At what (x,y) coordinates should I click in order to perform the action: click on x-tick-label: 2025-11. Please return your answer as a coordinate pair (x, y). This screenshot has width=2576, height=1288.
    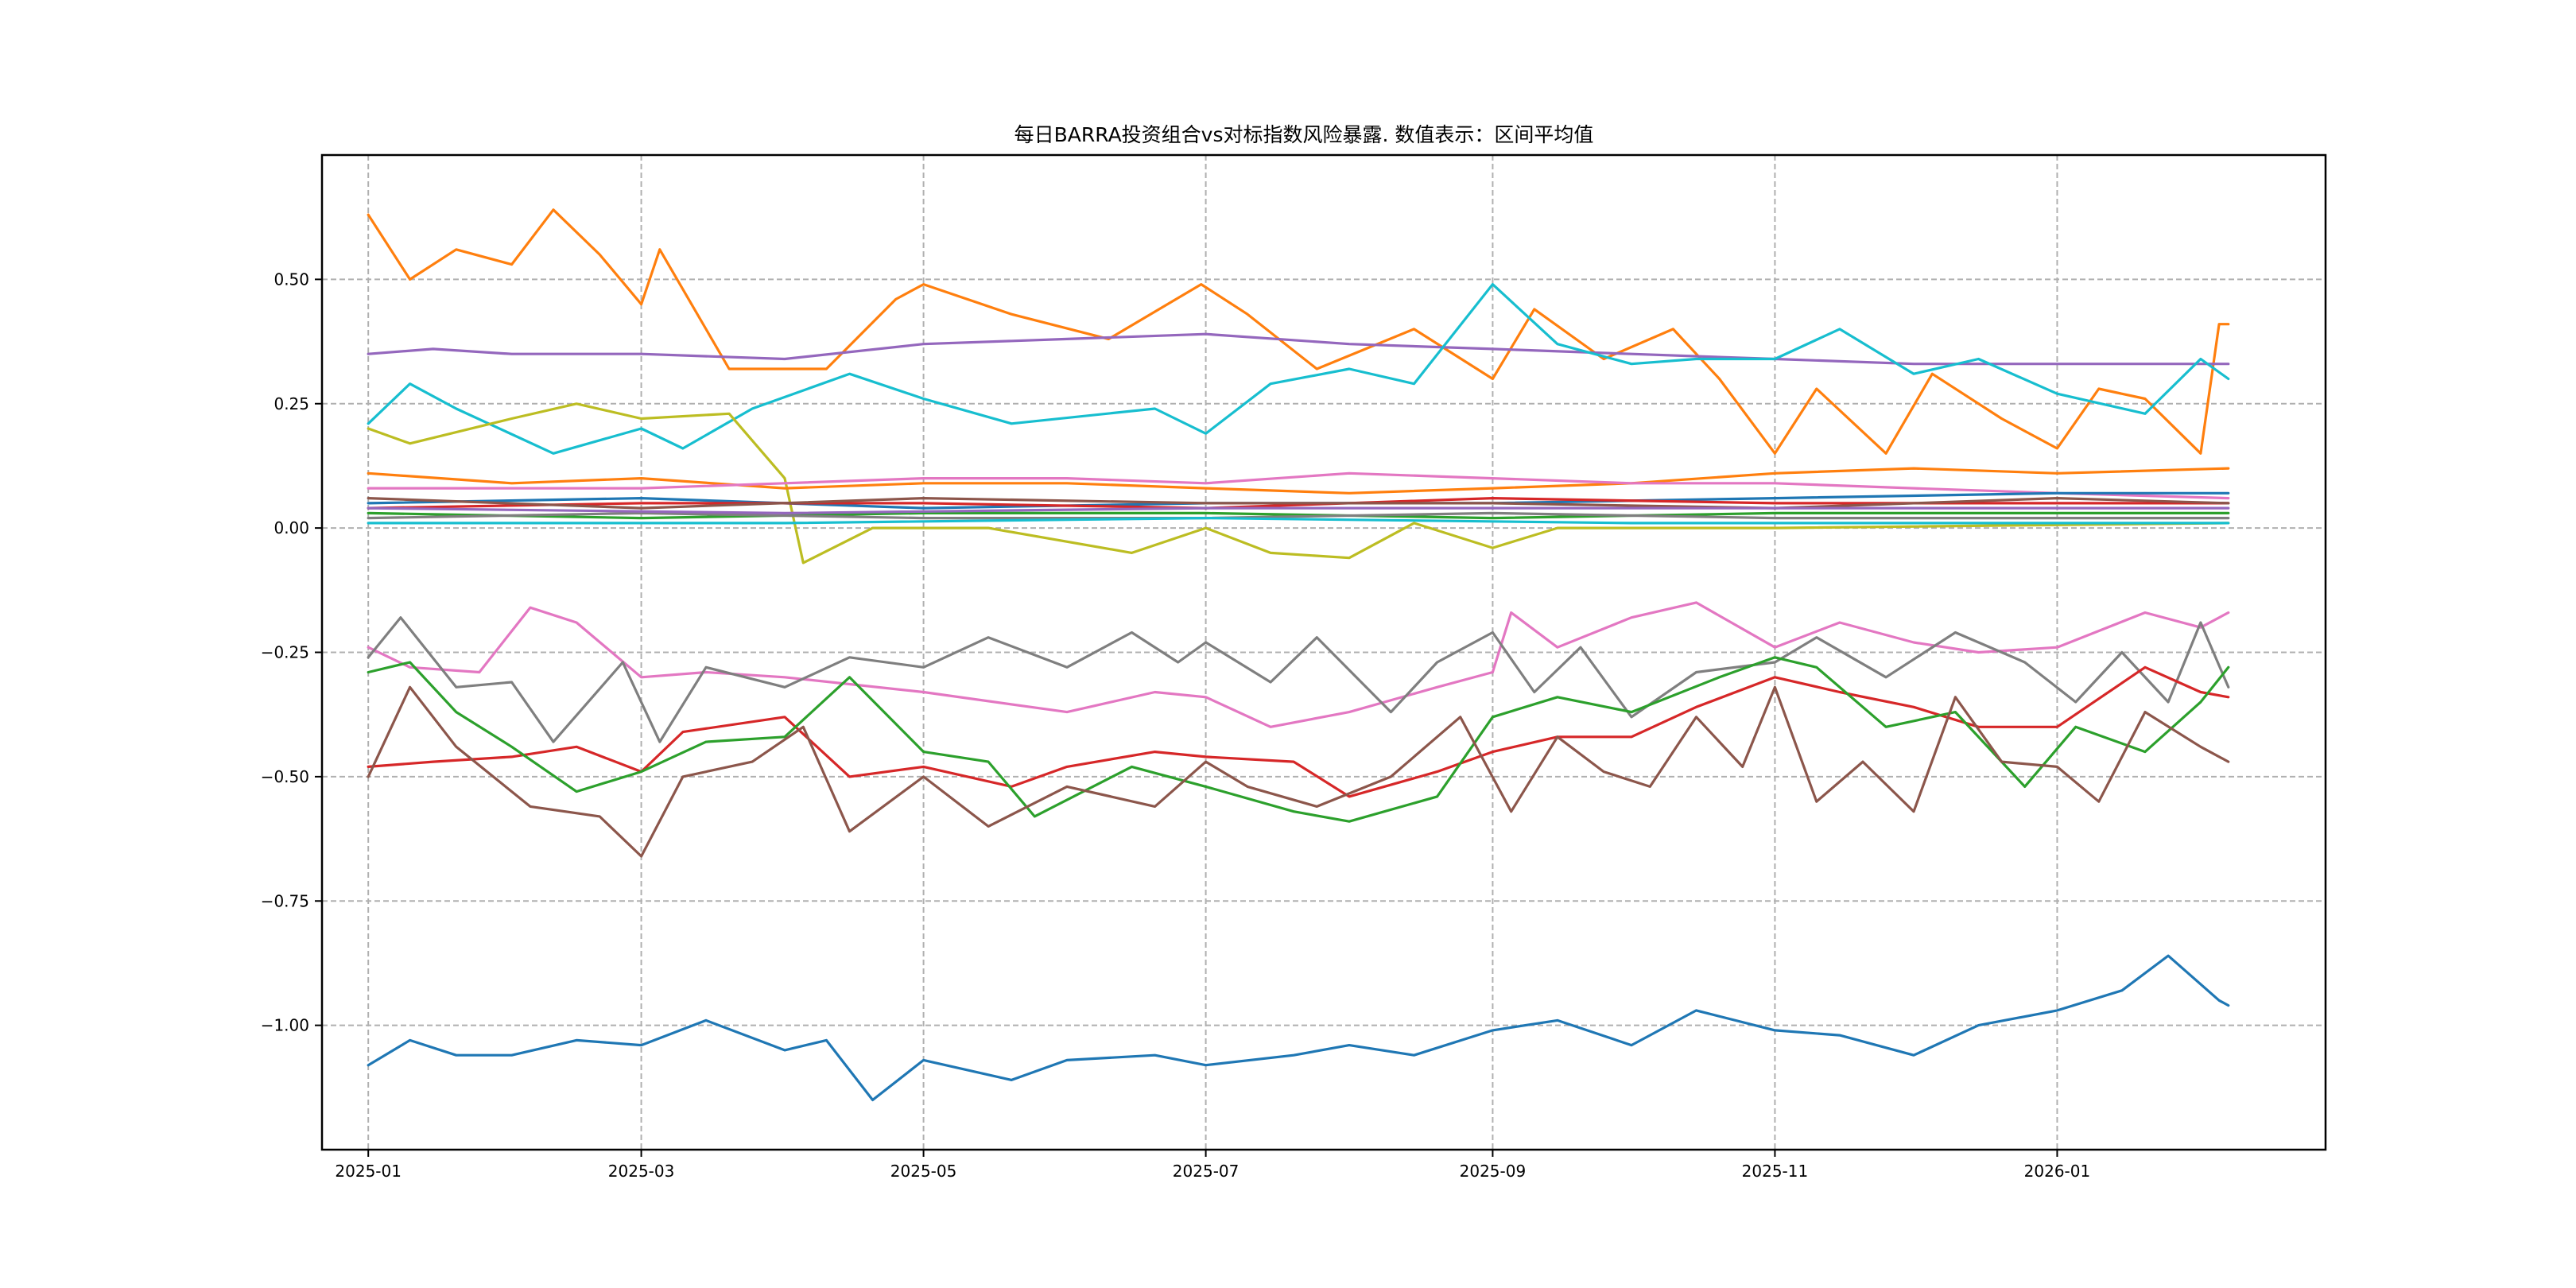
    Looking at the image, I should click on (1775, 1171).